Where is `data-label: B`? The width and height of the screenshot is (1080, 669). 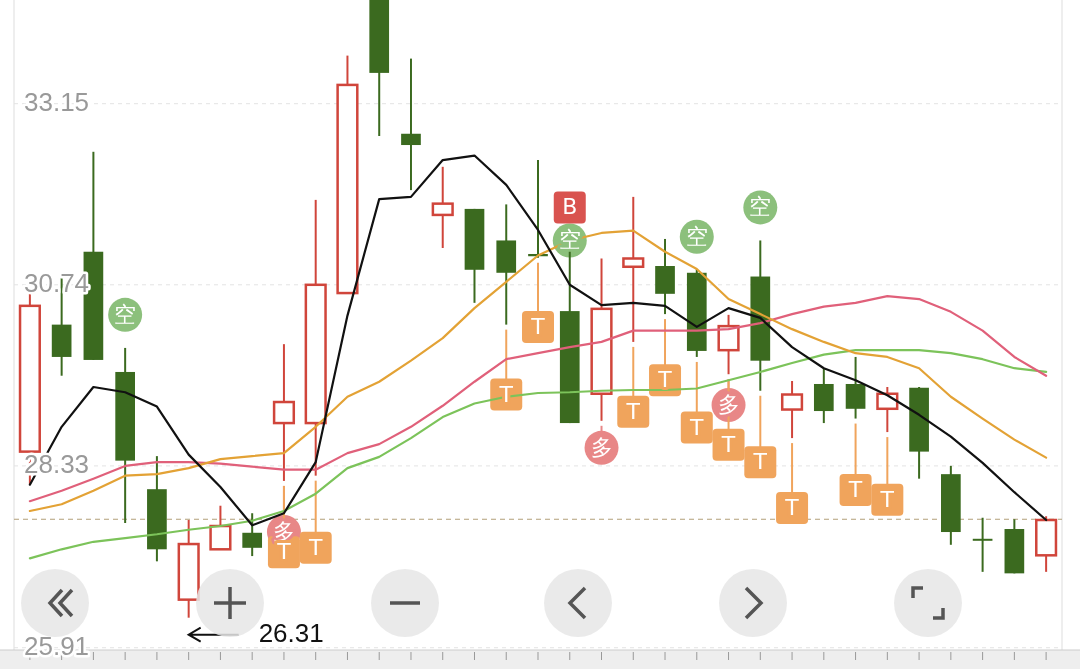 data-label: B is located at coordinates (570, 207).